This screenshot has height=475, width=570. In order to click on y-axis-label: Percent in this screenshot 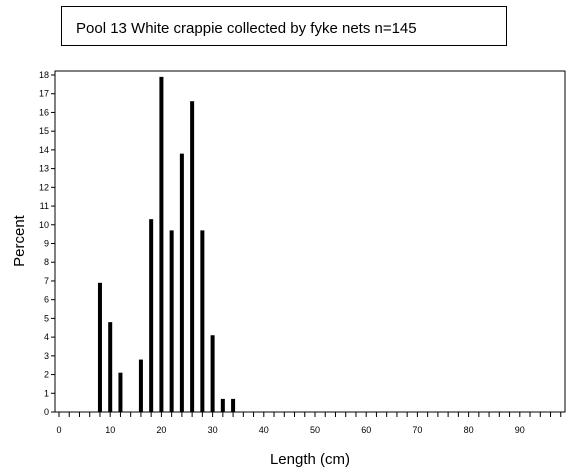, I will do `click(19, 240)`.